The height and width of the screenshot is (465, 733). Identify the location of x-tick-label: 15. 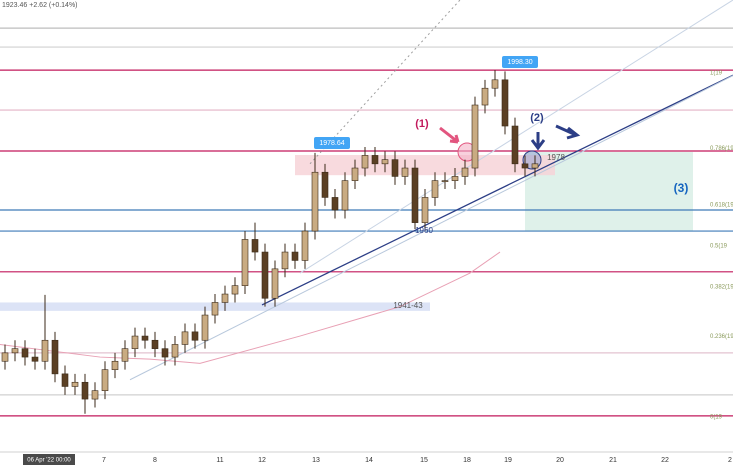
(424, 460).